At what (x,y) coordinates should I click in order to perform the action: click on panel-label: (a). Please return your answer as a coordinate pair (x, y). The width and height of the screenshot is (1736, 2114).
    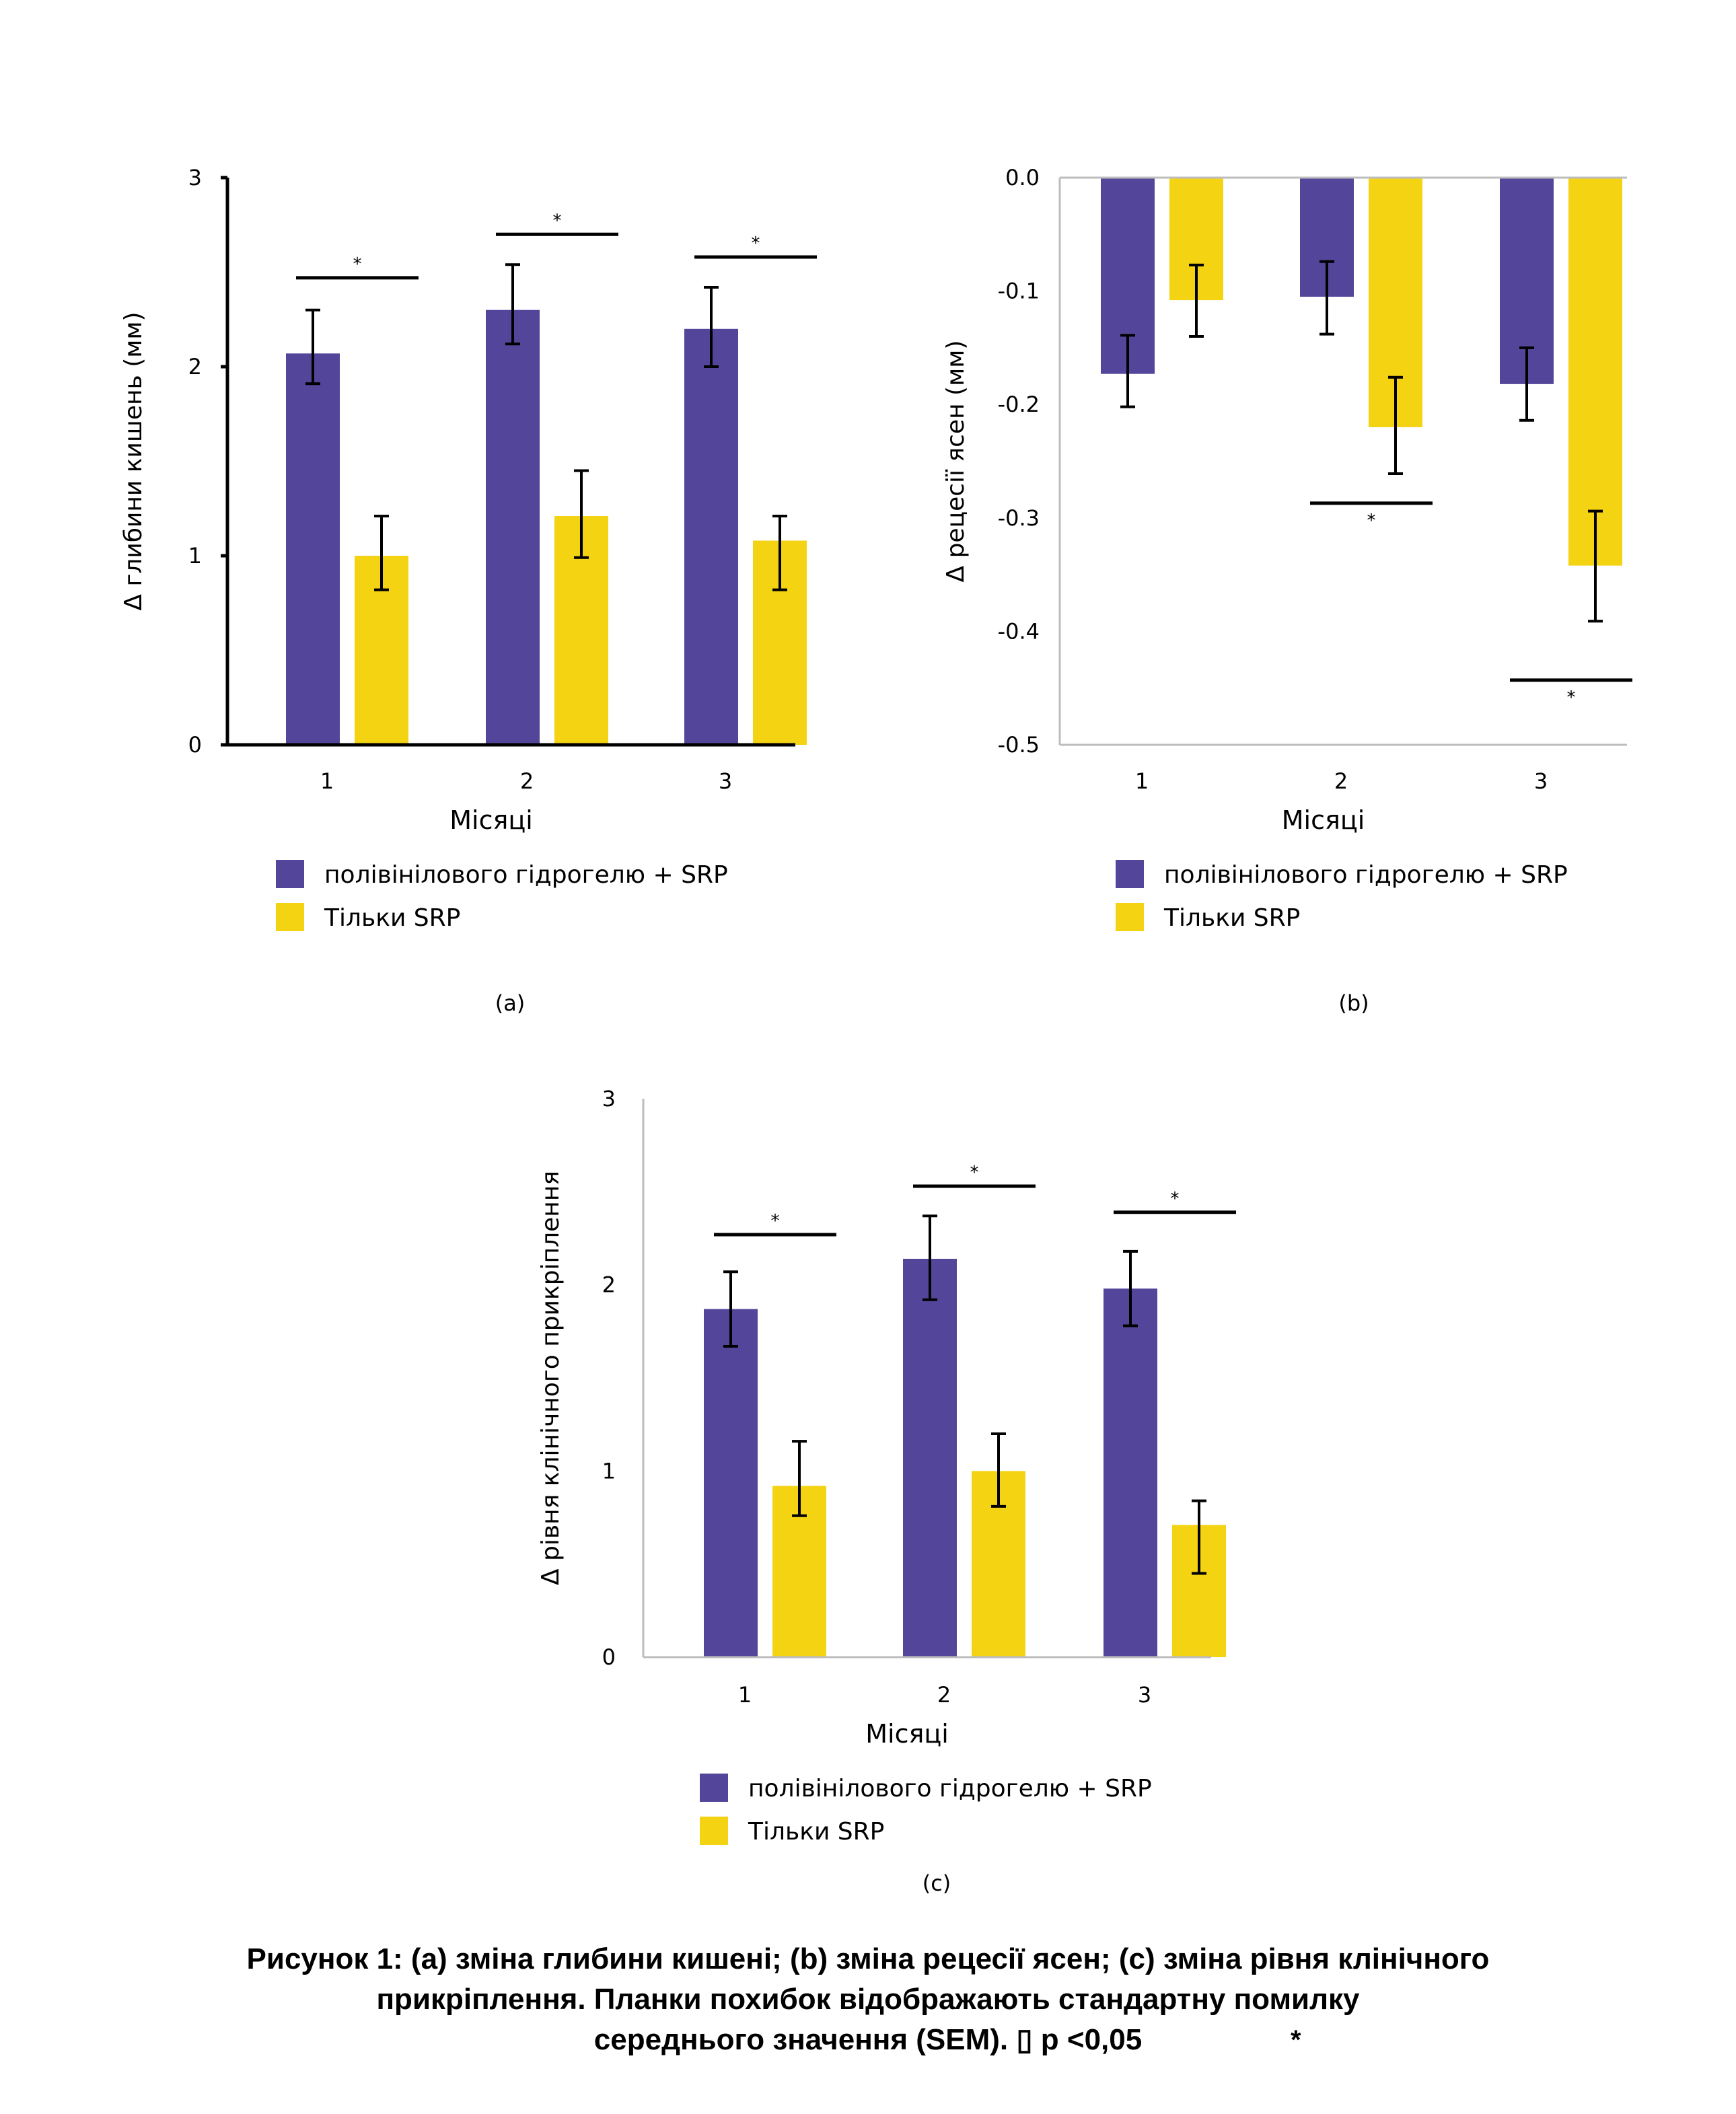
    Looking at the image, I should click on (510, 1003).